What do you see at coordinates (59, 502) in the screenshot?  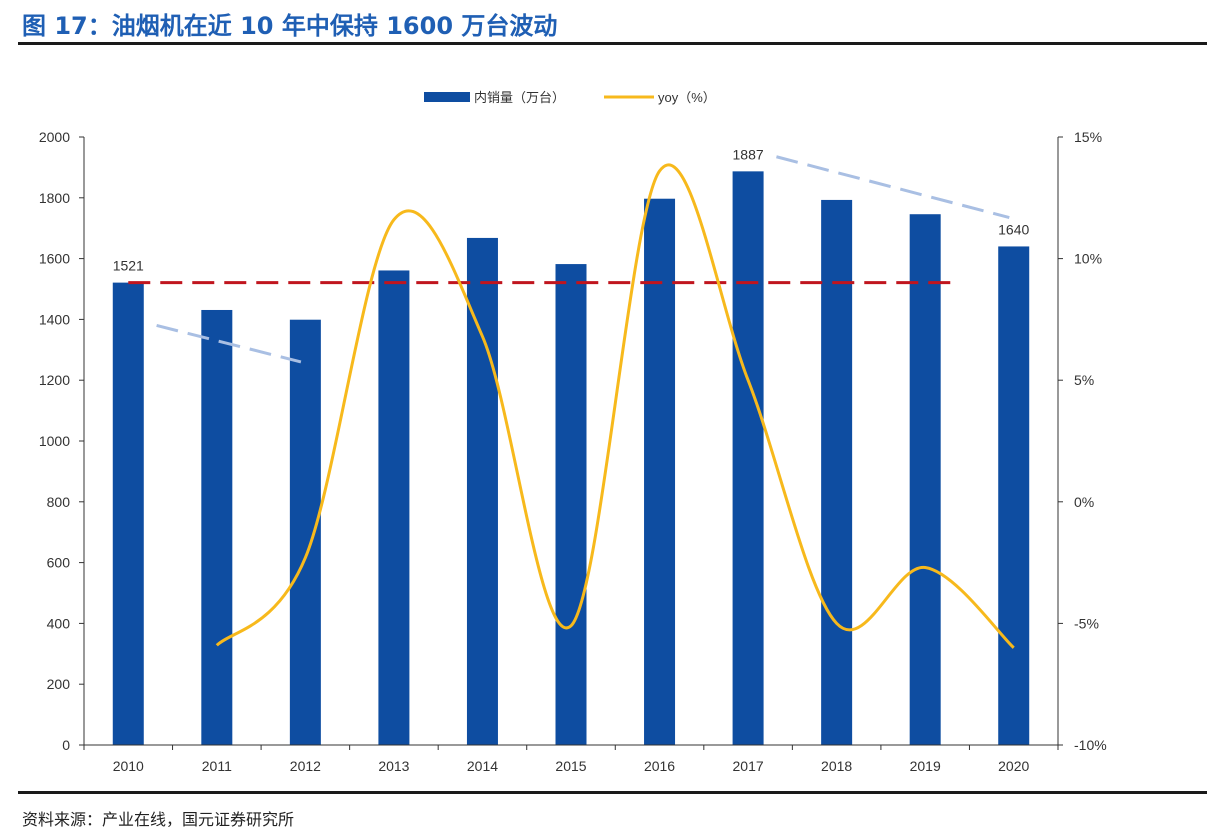 I see `left-axis-tick-label: 800` at bounding box center [59, 502].